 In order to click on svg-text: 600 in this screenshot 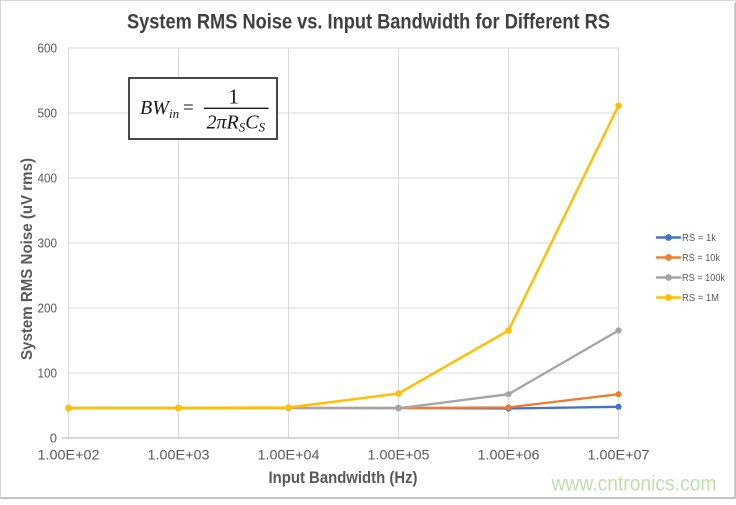, I will do `click(48, 48)`.